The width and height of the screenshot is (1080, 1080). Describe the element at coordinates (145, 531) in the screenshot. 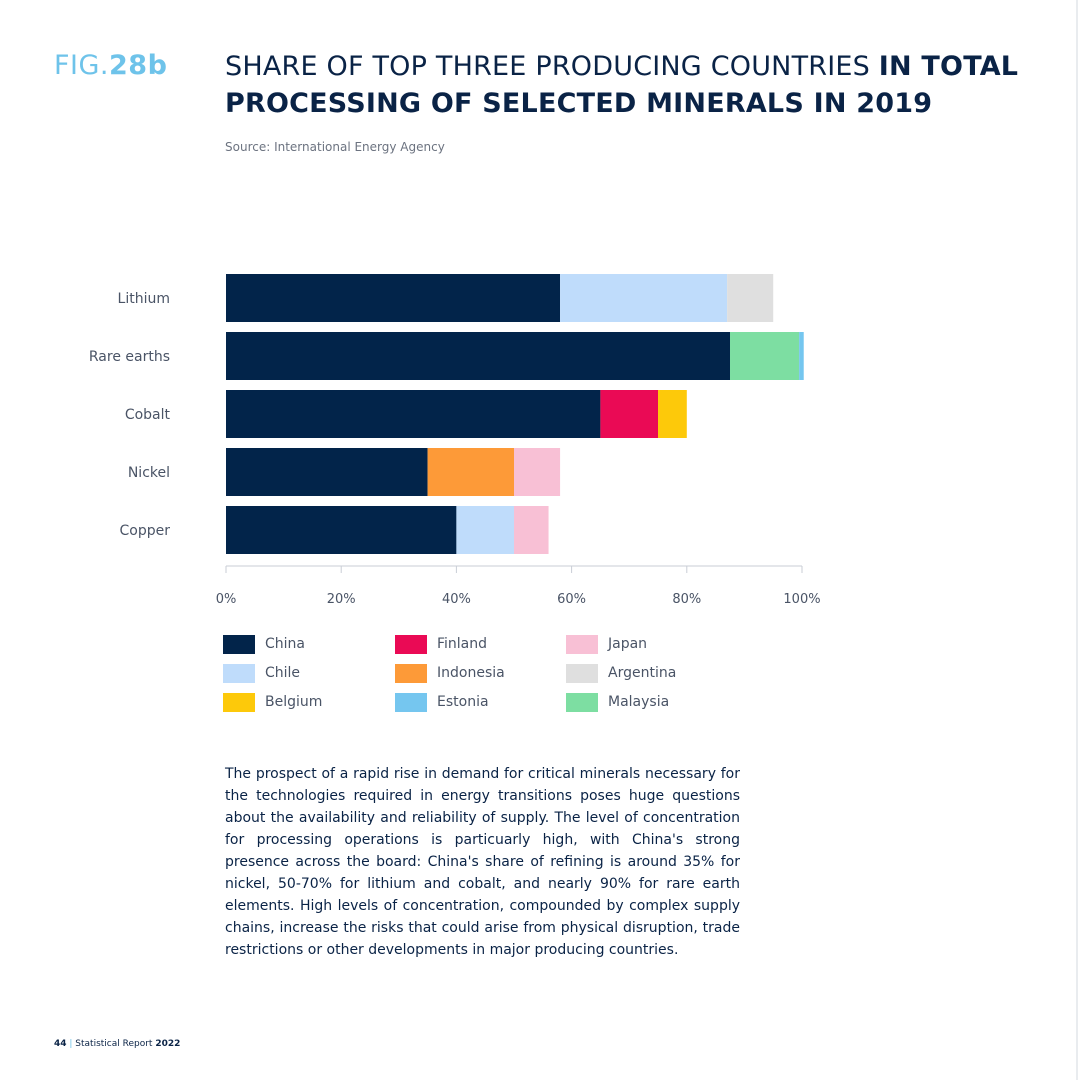

I see `category-label-copper: Copper` at that location.